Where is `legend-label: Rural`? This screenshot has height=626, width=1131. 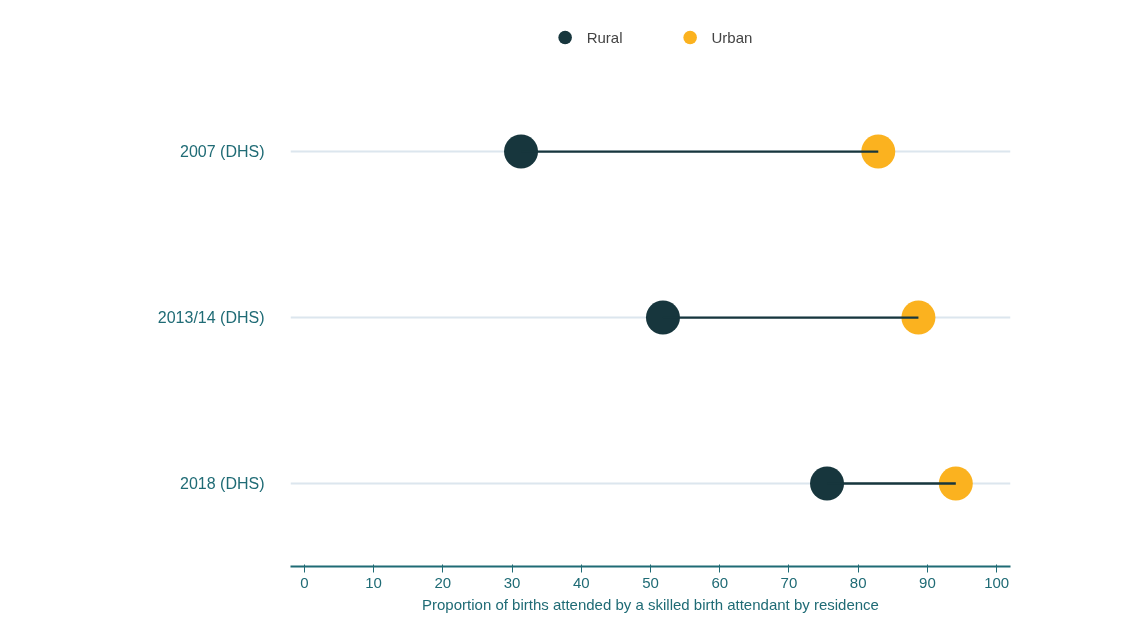 legend-label: Rural is located at coordinates (604, 37).